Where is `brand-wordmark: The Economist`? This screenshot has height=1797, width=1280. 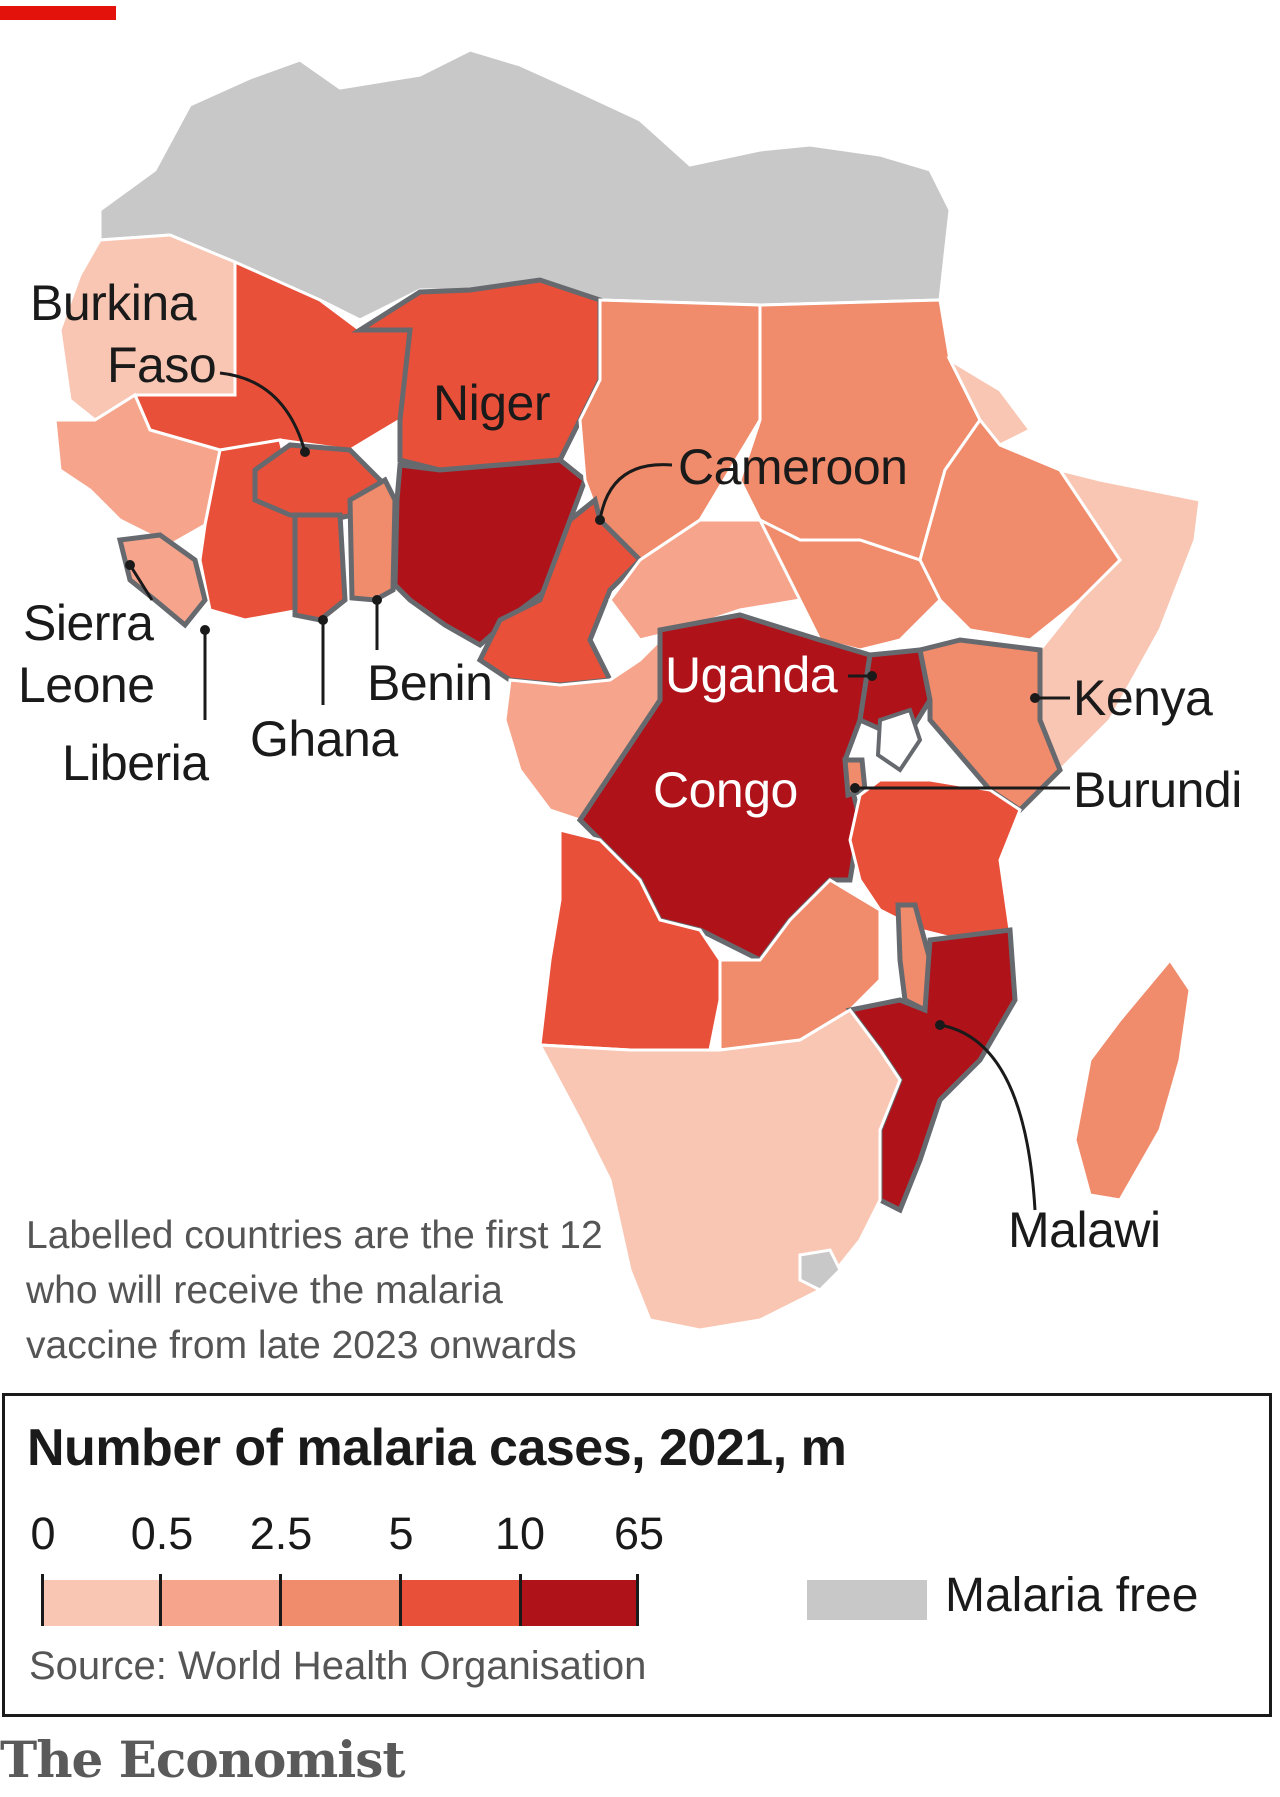
brand-wordmark: The Economist is located at coordinates (203, 1759).